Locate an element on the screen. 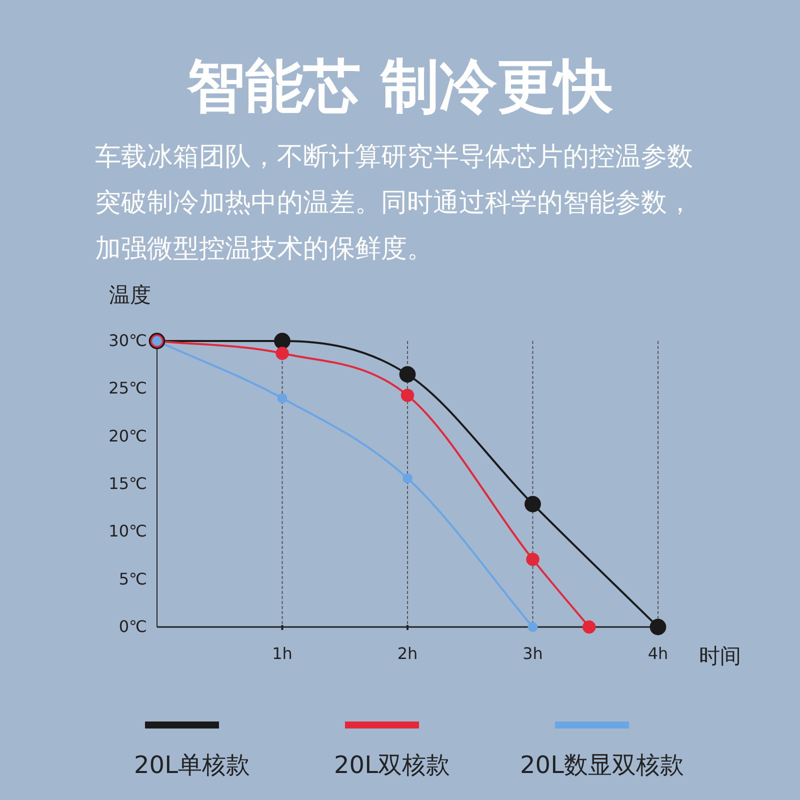 The height and width of the screenshot is (800, 800). y-tick-label: 20℃ is located at coordinates (127, 436).